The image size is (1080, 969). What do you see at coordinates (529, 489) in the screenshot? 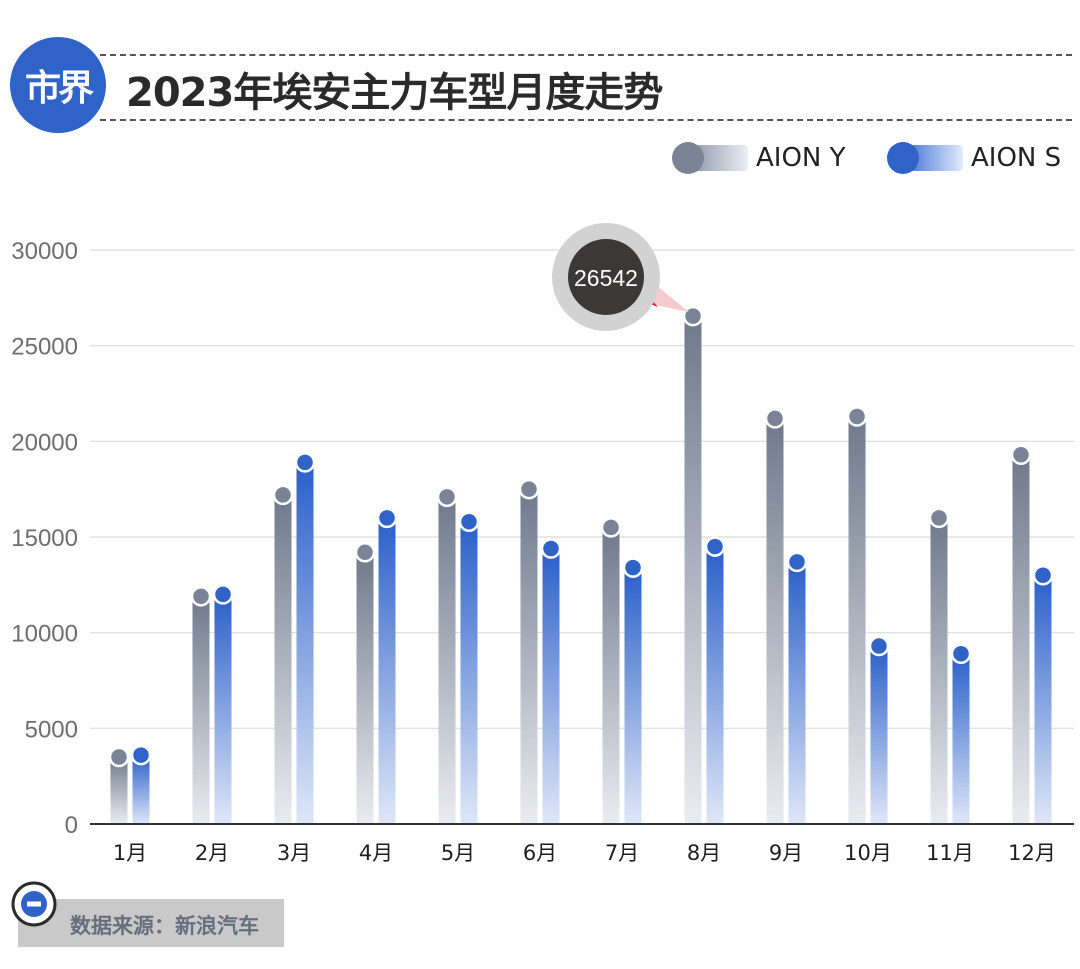
I see `bar-aion-y-6-cap` at bounding box center [529, 489].